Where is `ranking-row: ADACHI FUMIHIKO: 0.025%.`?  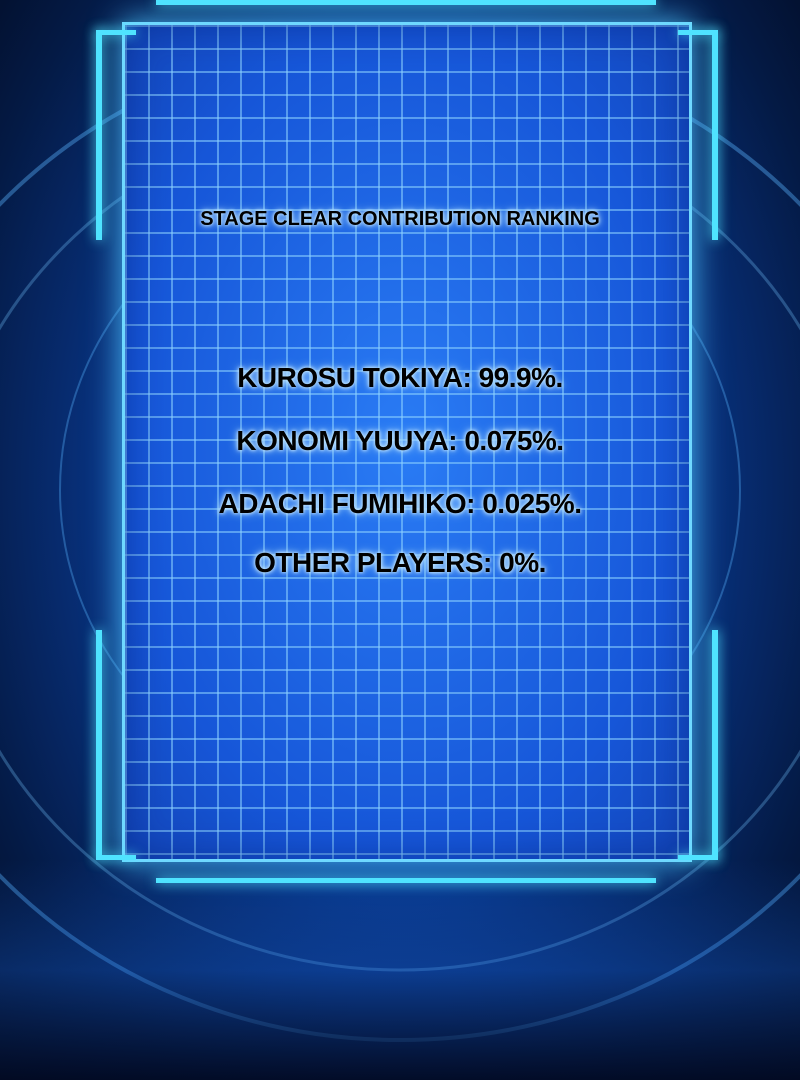 ranking-row: ADACHI FUMIHIKO: 0.025%. is located at coordinates (400, 503).